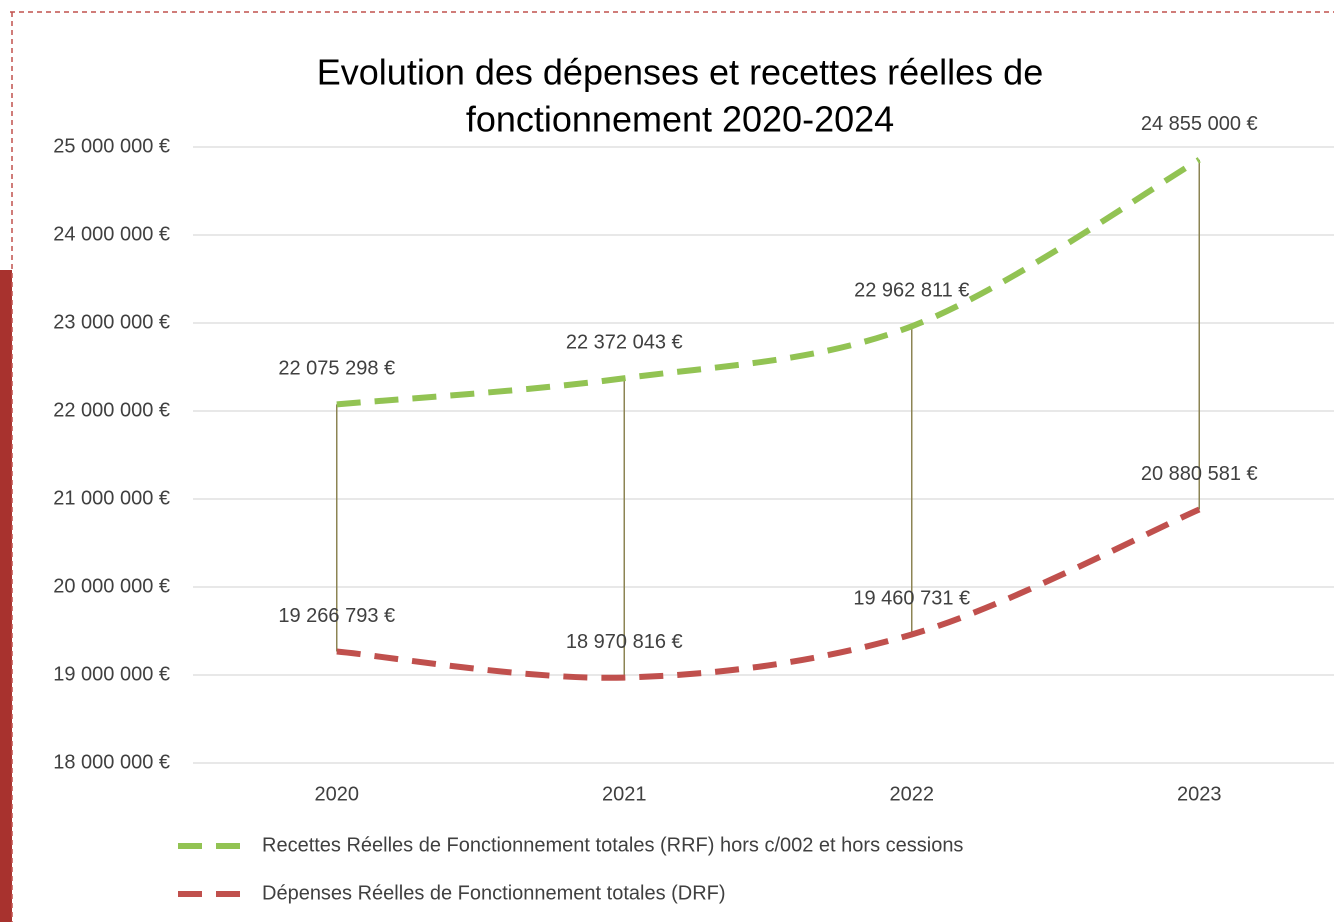  I want to click on data-label: 22 372 043 €, so click(624, 343).